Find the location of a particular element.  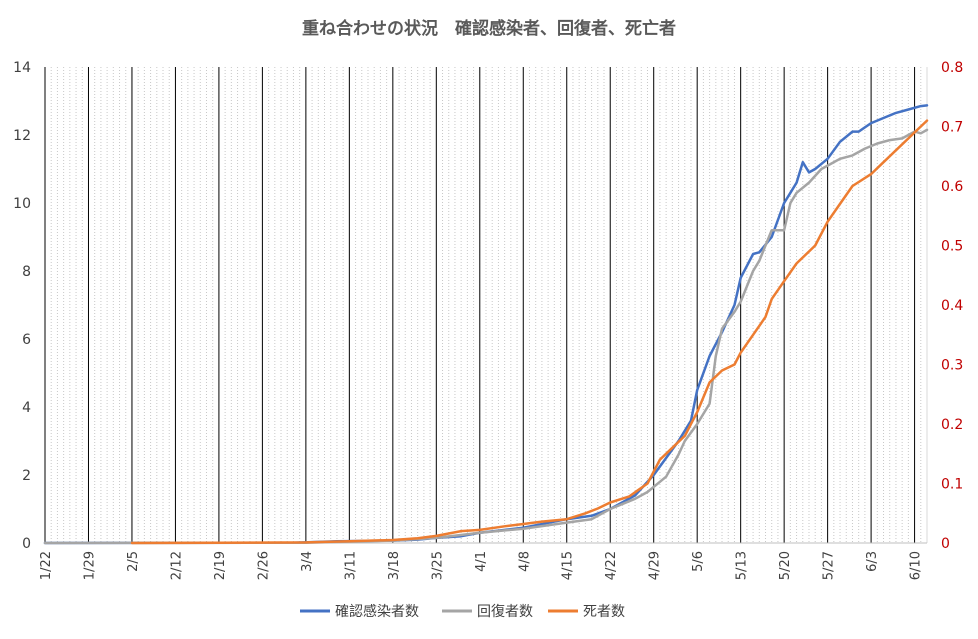

x-tick-label: 2/5 is located at coordinates (133, 561).